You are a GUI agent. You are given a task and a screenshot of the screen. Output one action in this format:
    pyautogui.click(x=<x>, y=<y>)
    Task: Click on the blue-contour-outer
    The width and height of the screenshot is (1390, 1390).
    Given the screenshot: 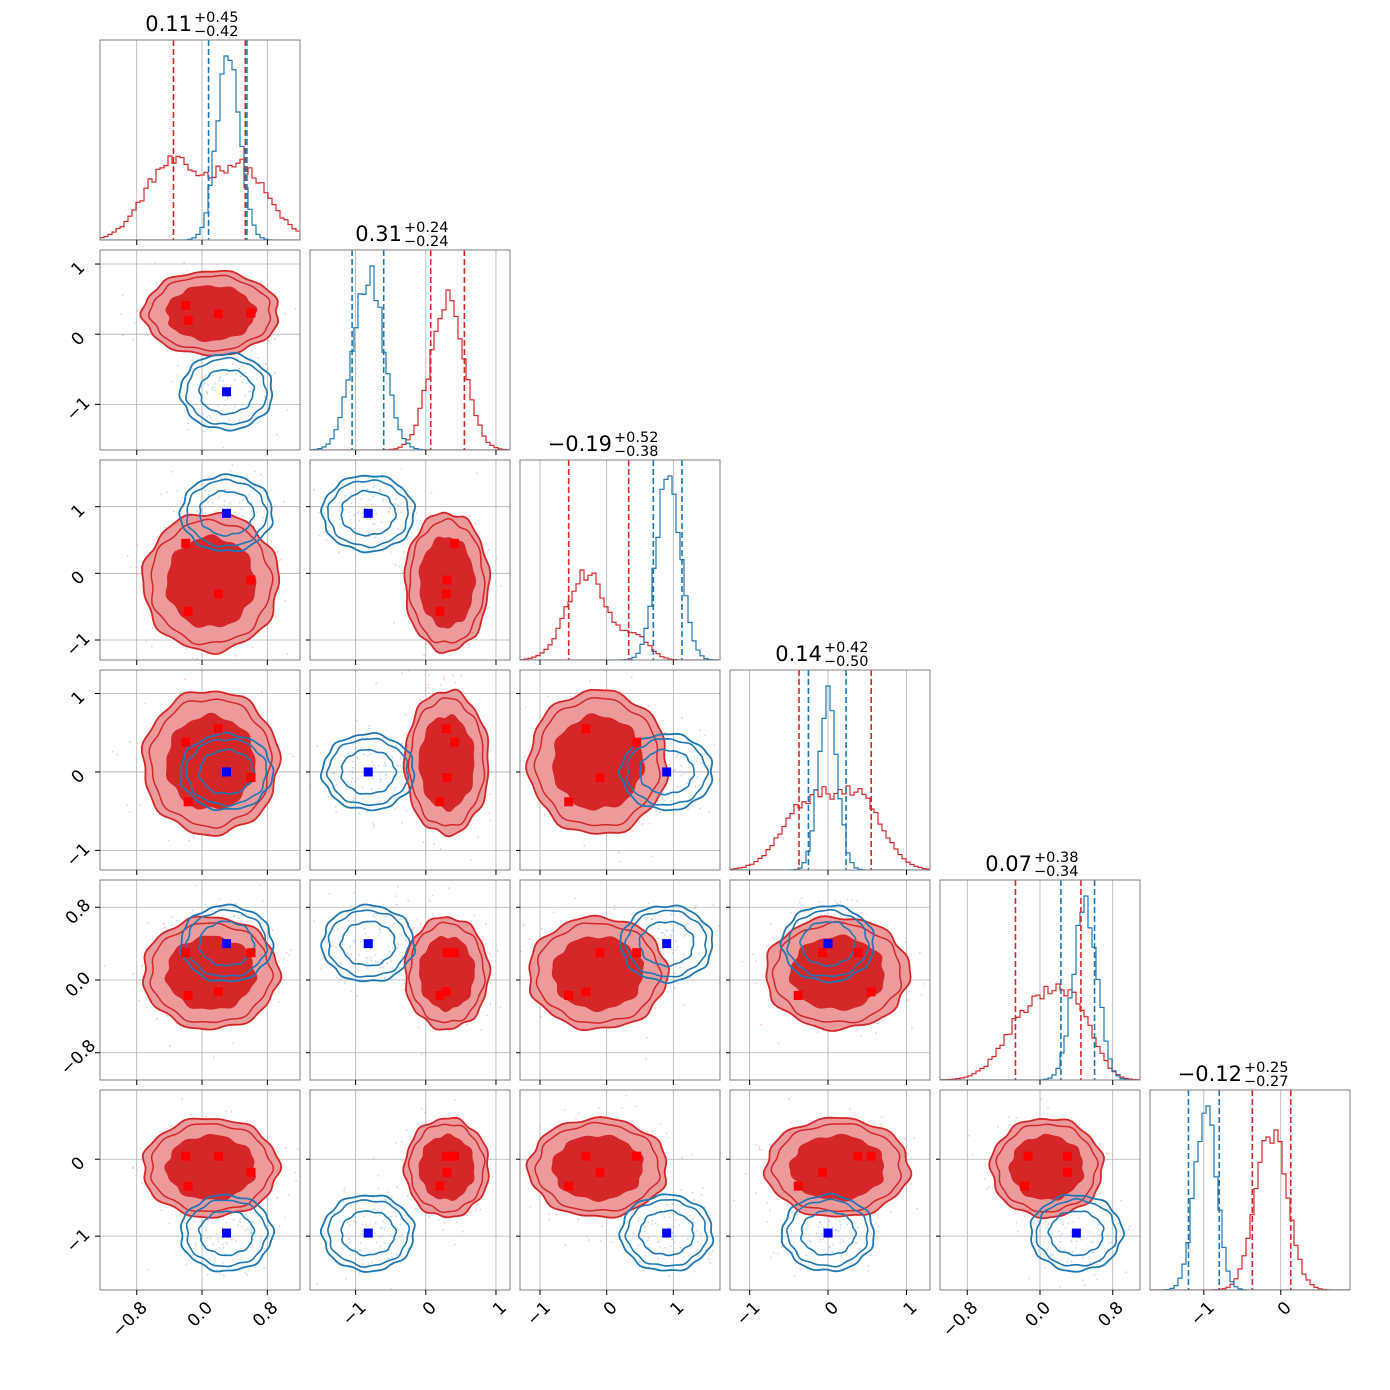 What is the action you would take?
    pyautogui.click(x=1077, y=1233)
    